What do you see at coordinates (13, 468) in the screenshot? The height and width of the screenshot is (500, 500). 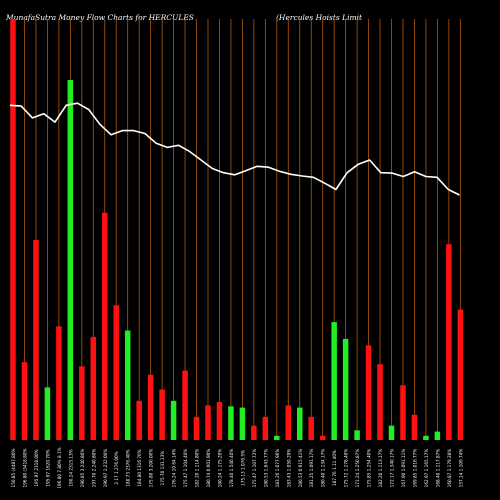 I see `x-tick-label: 150.85 (4487.80%` at bounding box center [13, 468].